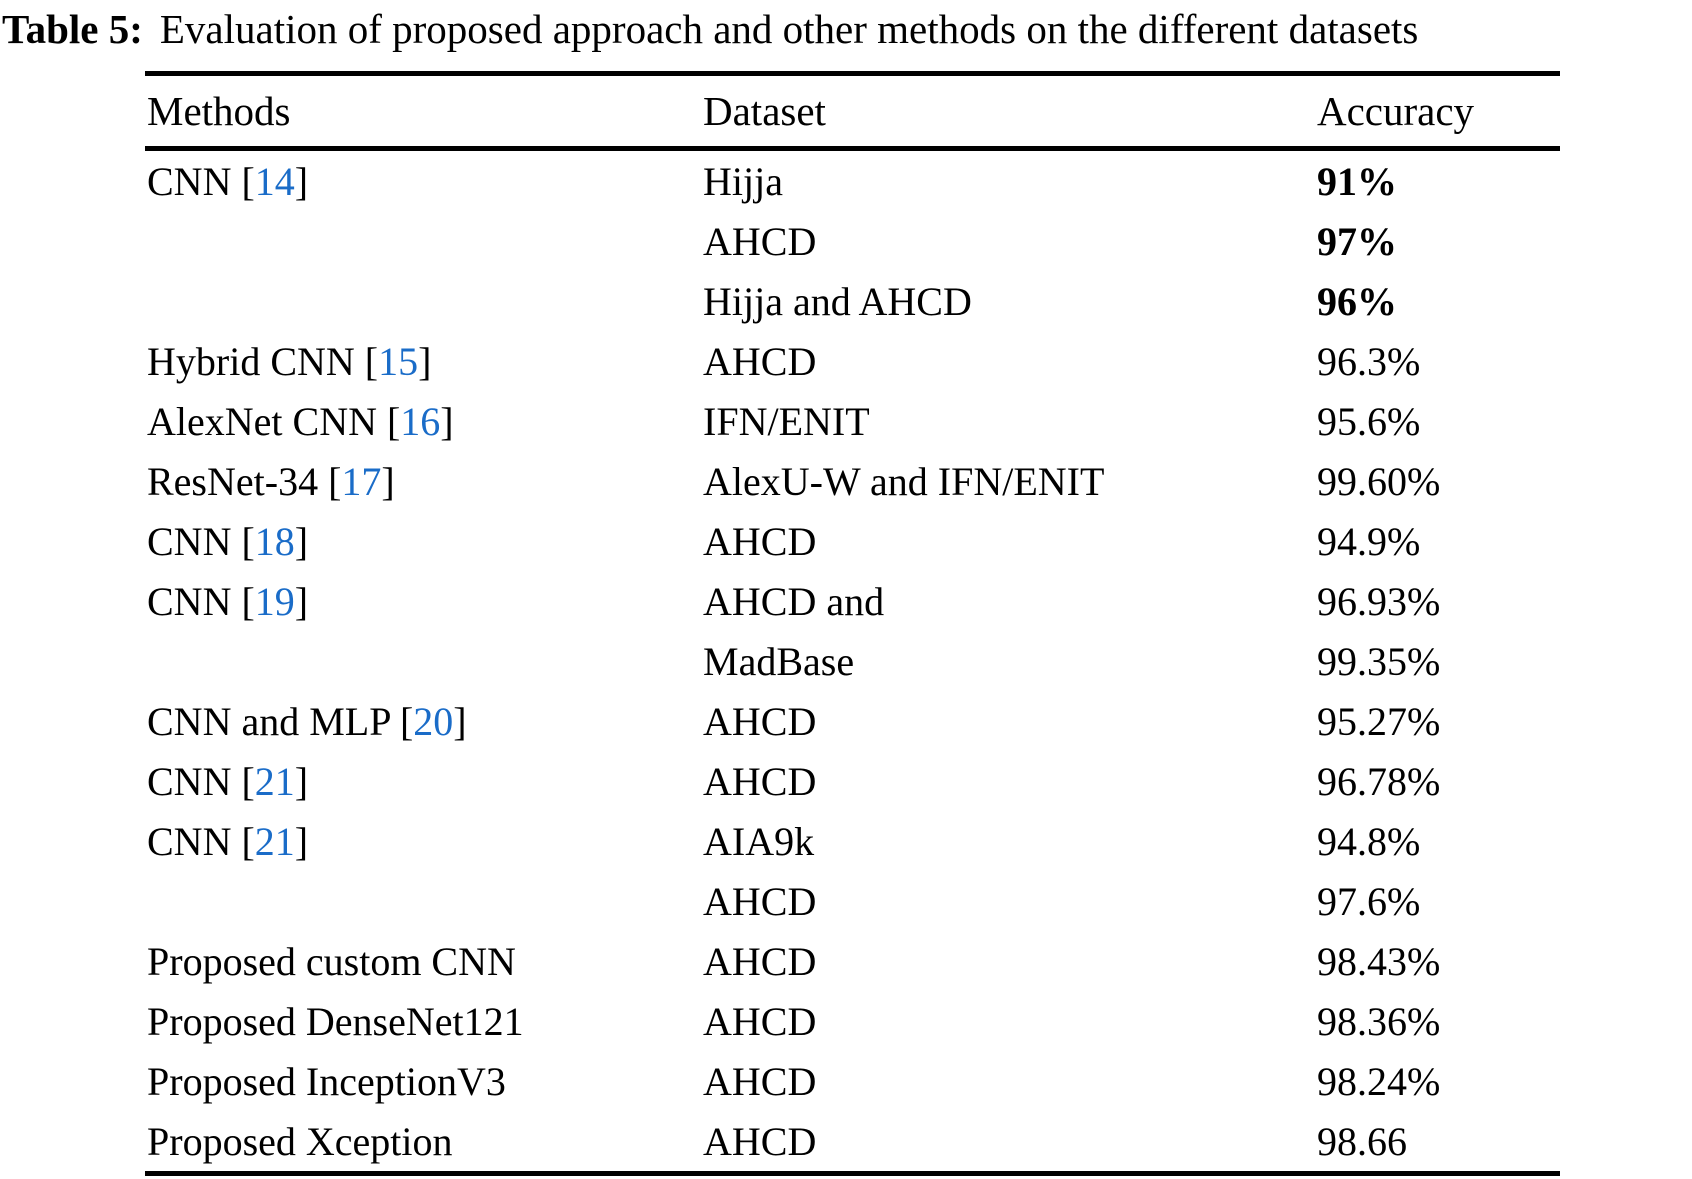  Describe the element at coordinates (398, 361) in the screenshot. I see `citation-link: 15` at that location.